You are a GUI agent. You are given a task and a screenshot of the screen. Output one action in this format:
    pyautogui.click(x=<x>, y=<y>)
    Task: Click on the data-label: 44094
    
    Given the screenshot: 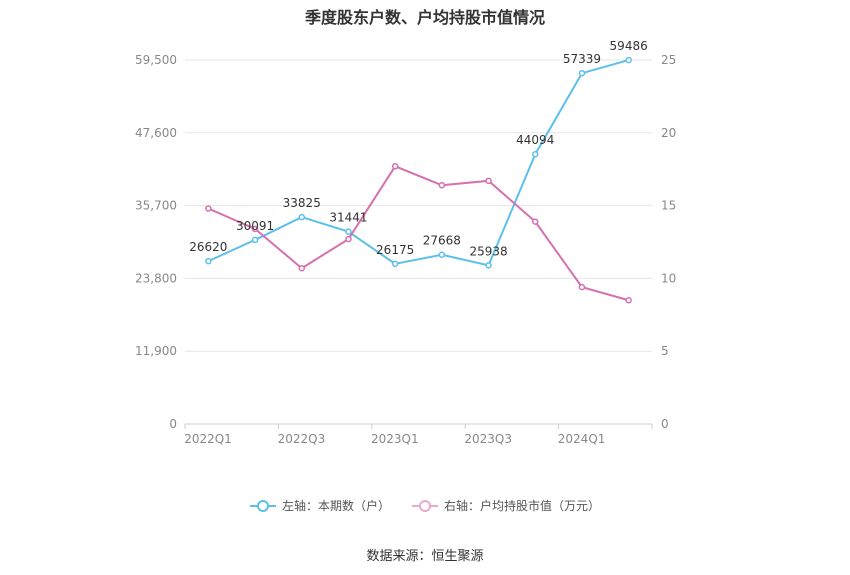 What is the action you would take?
    pyautogui.click(x=535, y=140)
    